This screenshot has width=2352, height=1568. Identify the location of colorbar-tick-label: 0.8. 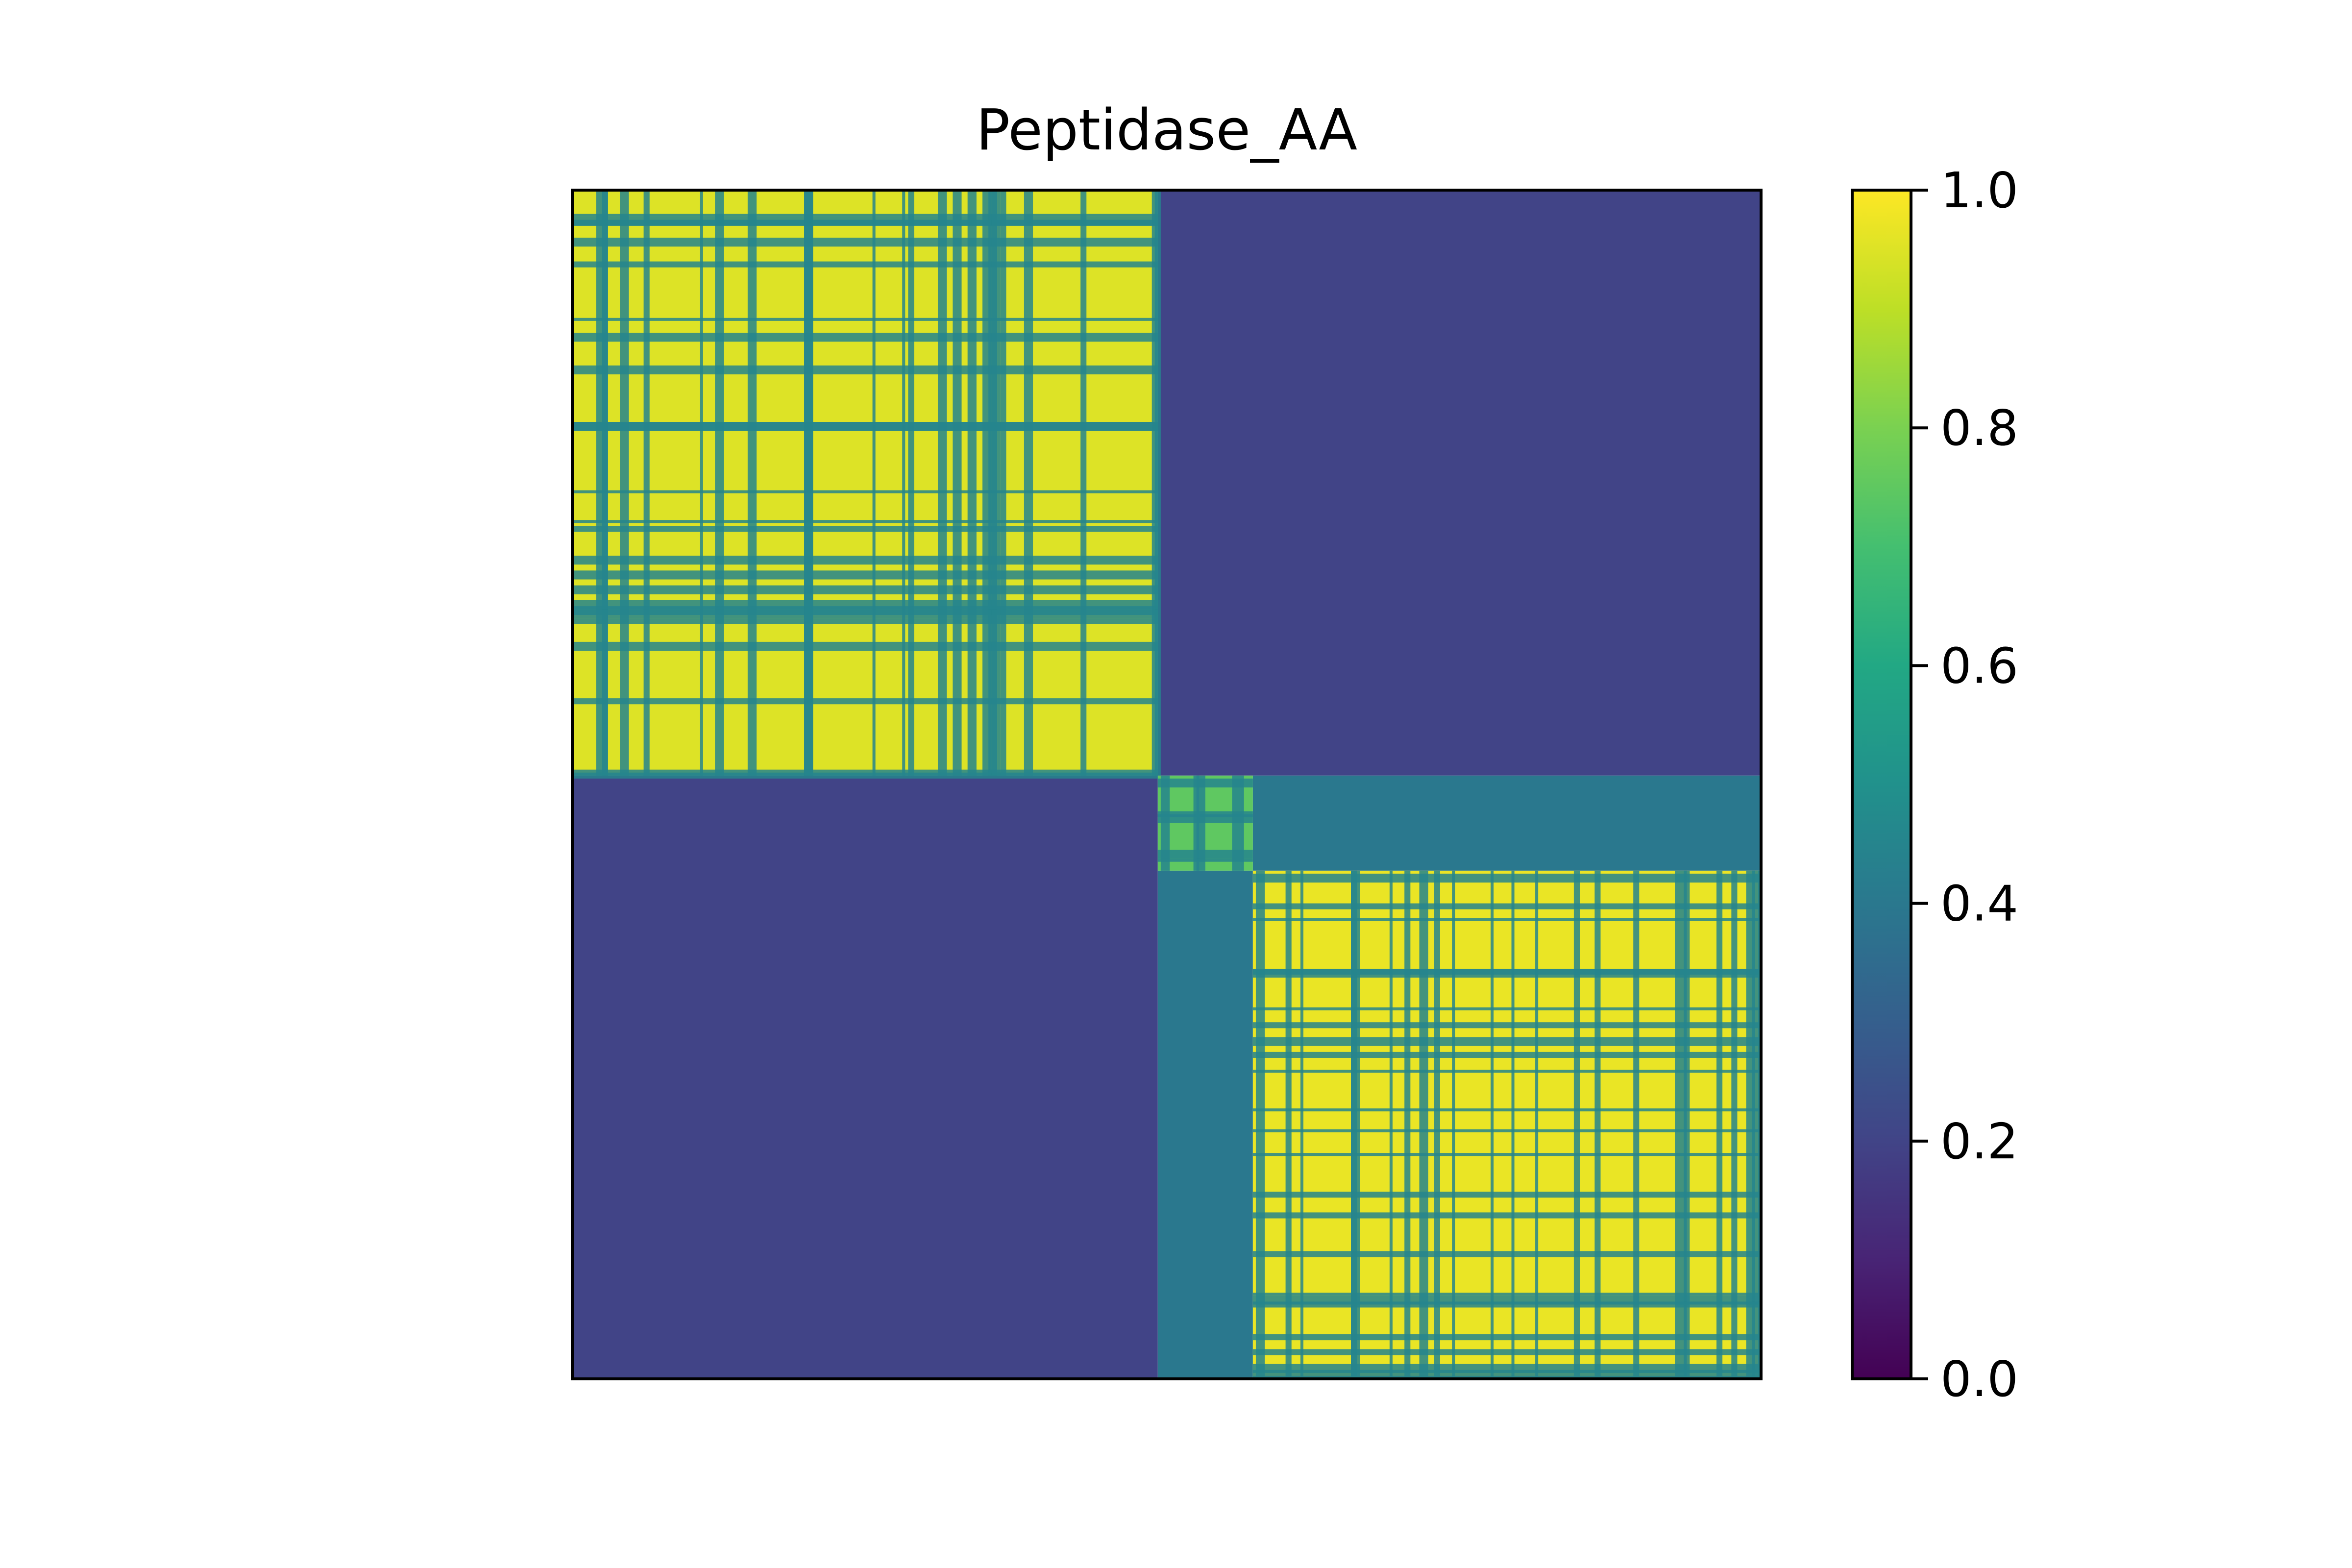
(1979, 428).